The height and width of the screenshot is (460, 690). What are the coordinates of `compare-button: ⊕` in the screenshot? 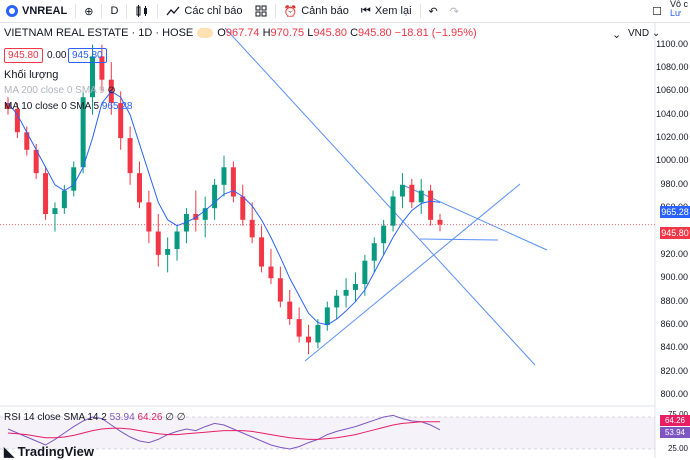 It's located at (88, 11).